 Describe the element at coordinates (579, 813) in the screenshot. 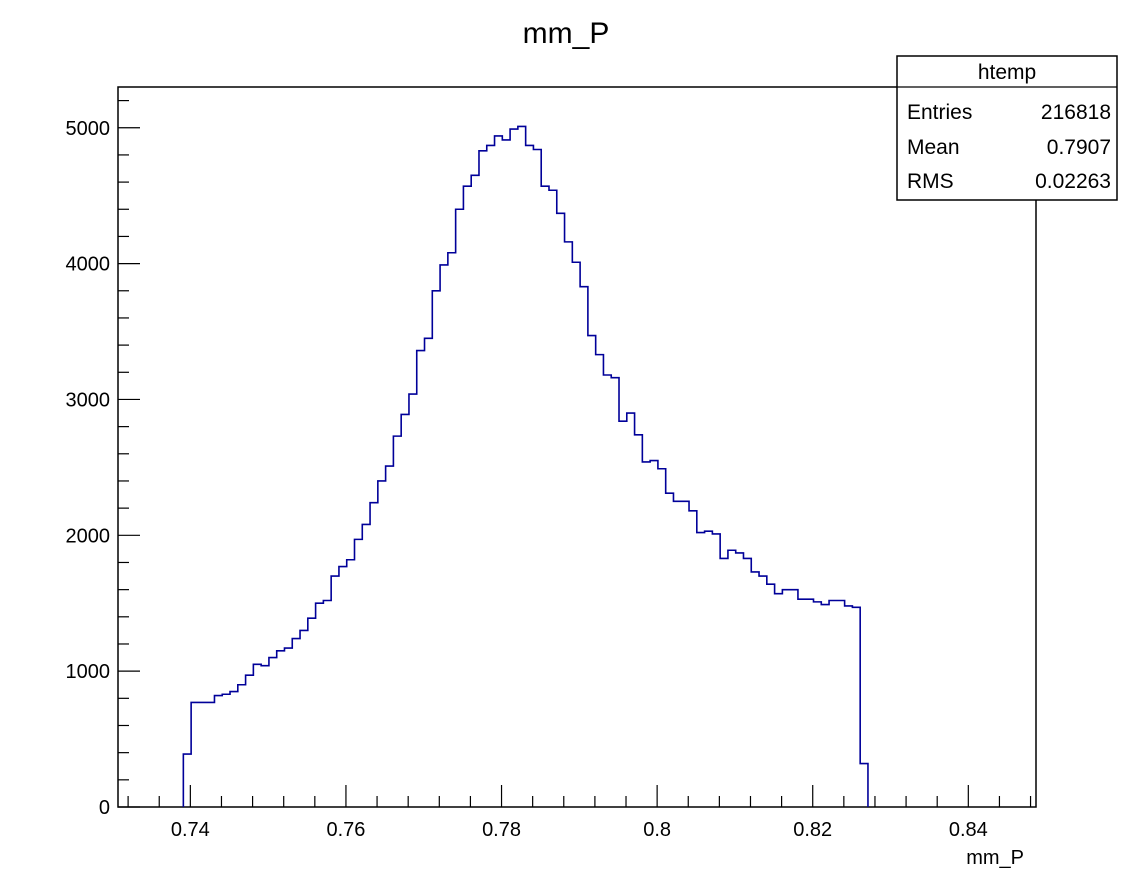

I see `x-axis: 0.74 0.76 0.78 0.8 0.82 0.84` at that location.